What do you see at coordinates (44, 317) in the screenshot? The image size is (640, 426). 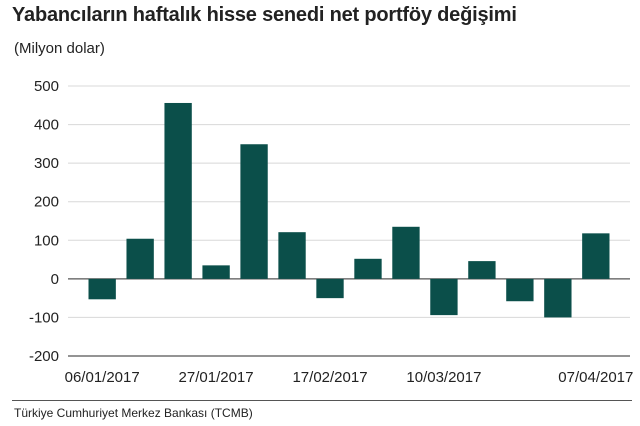 I see `y-tick-label: -100` at bounding box center [44, 317].